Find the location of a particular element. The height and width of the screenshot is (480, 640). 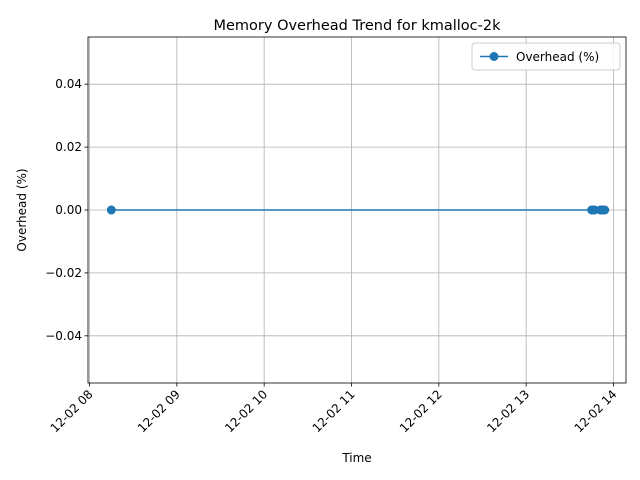

y-axis-label: Overhead (%) is located at coordinates (22, 209).